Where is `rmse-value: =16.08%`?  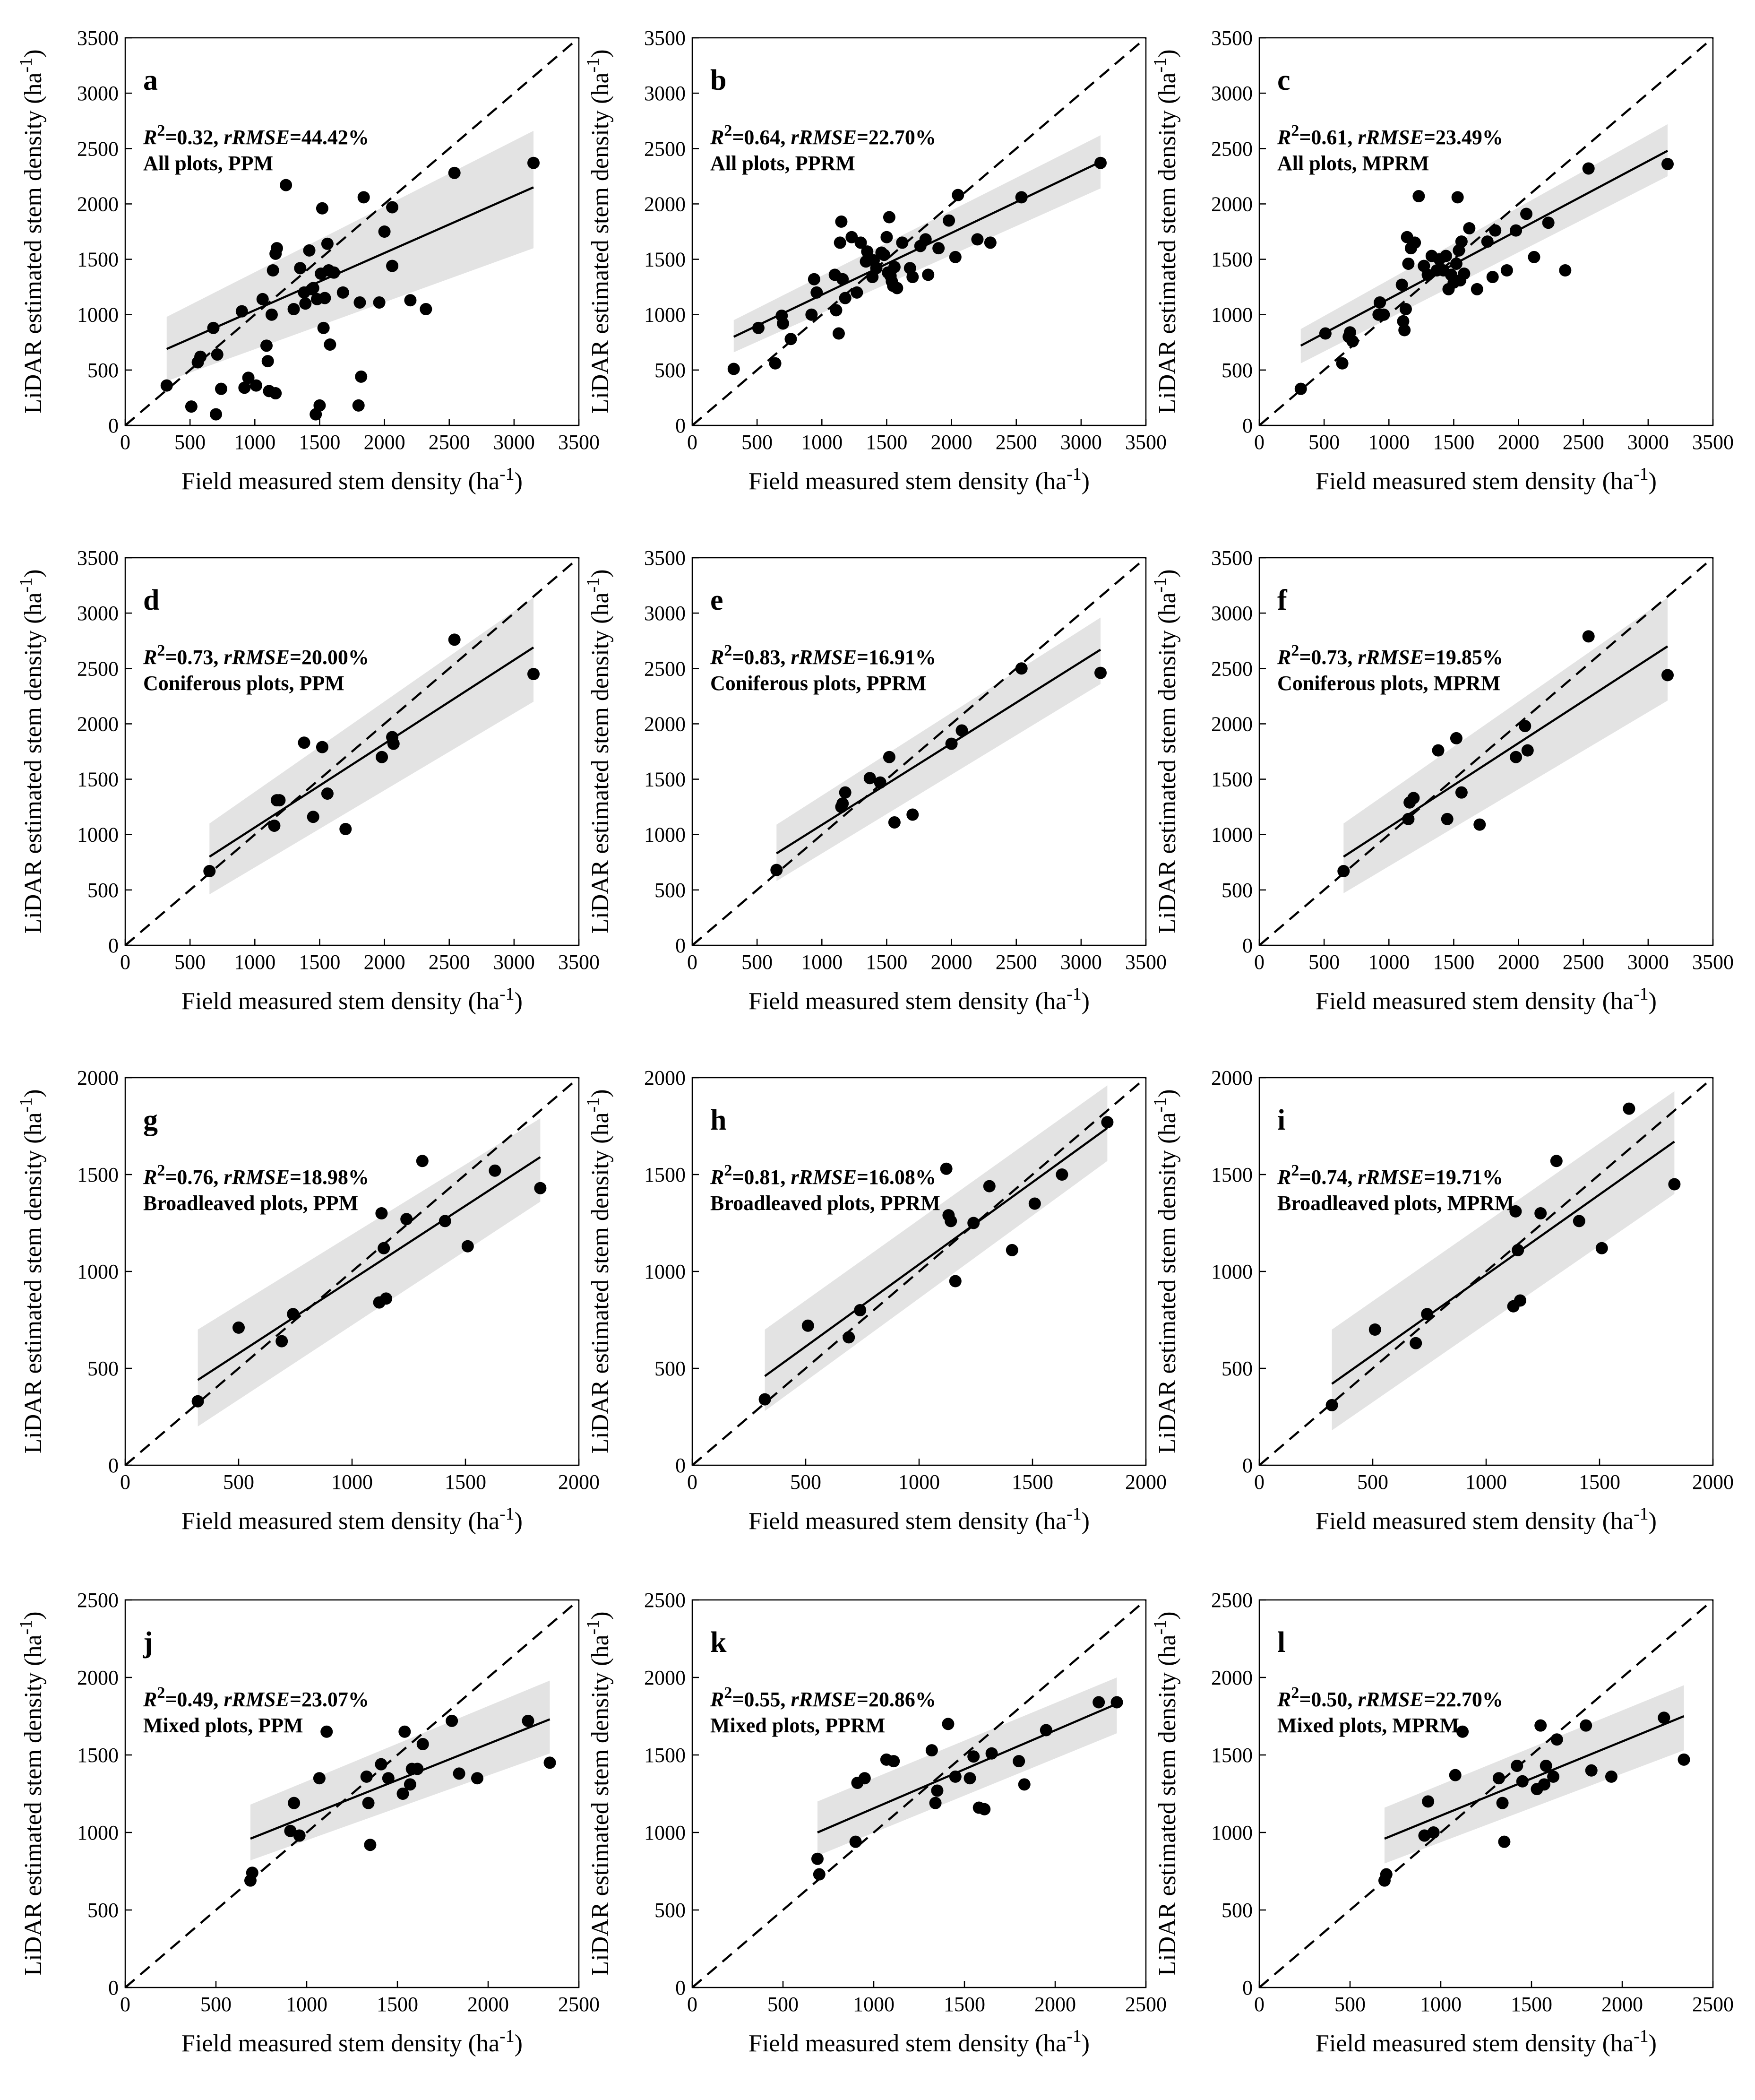 rmse-value: =16.08% is located at coordinates (896, 1177).